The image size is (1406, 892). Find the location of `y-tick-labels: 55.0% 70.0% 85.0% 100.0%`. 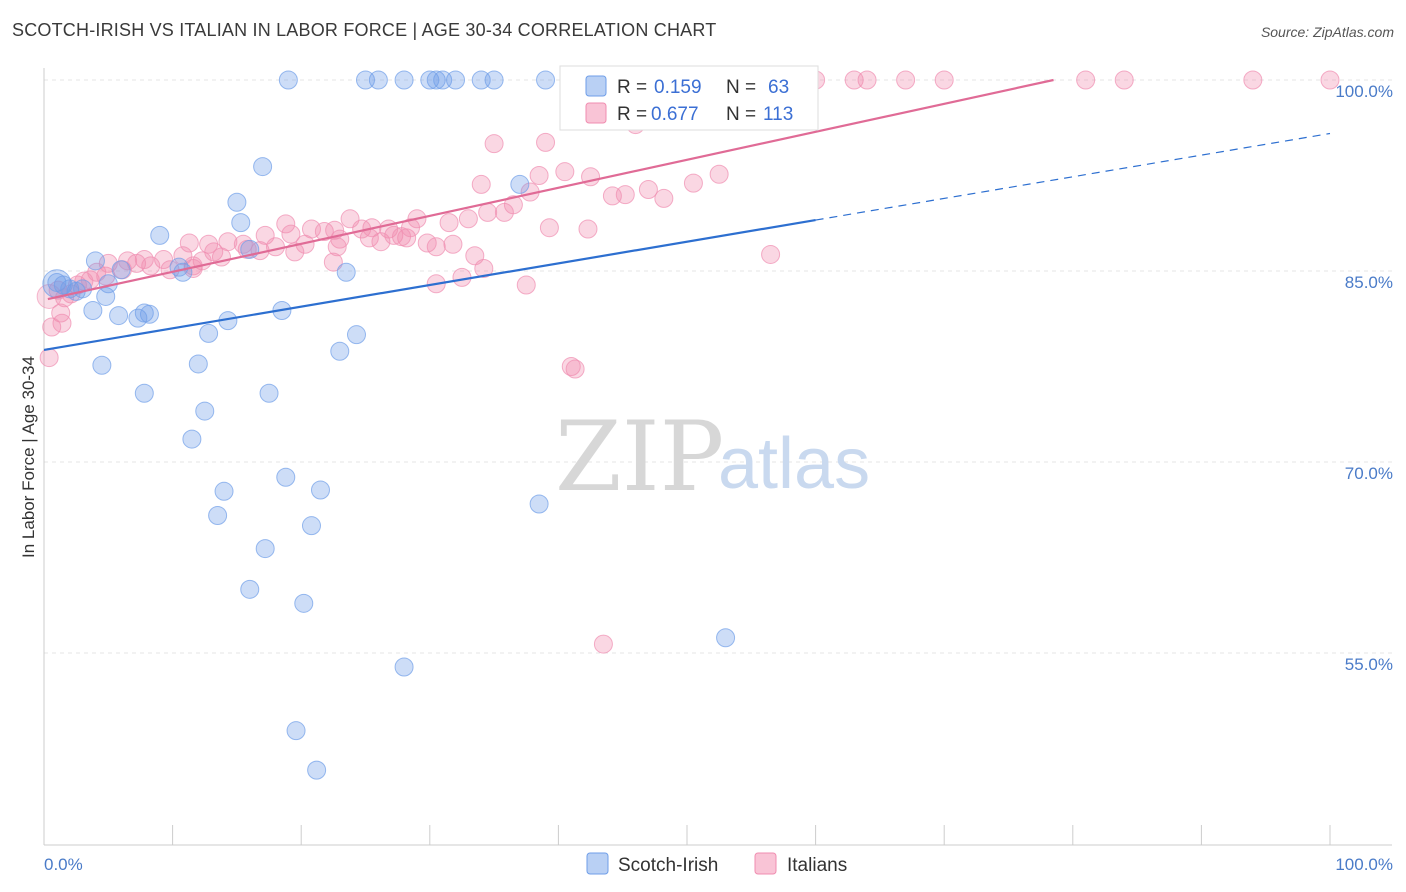

y-tick-labels: 55.0% 70.0% 85.0% 100.0% is located at coordinates (1364, 378).